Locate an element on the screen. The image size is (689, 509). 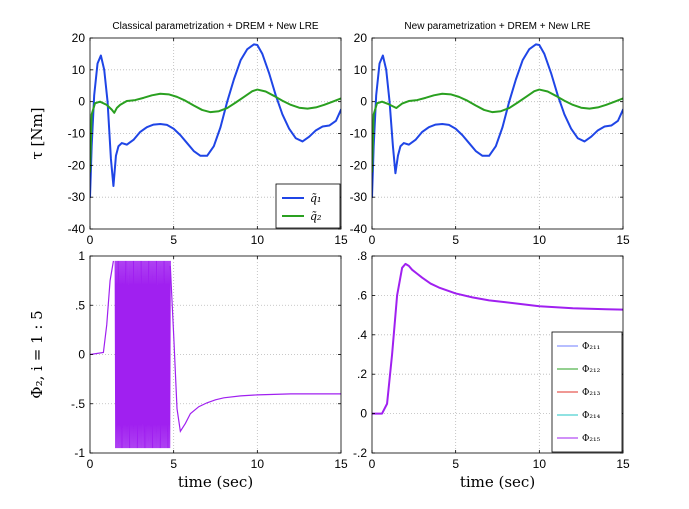
y-tick-label: -1 is located at coordinates (79, 453).